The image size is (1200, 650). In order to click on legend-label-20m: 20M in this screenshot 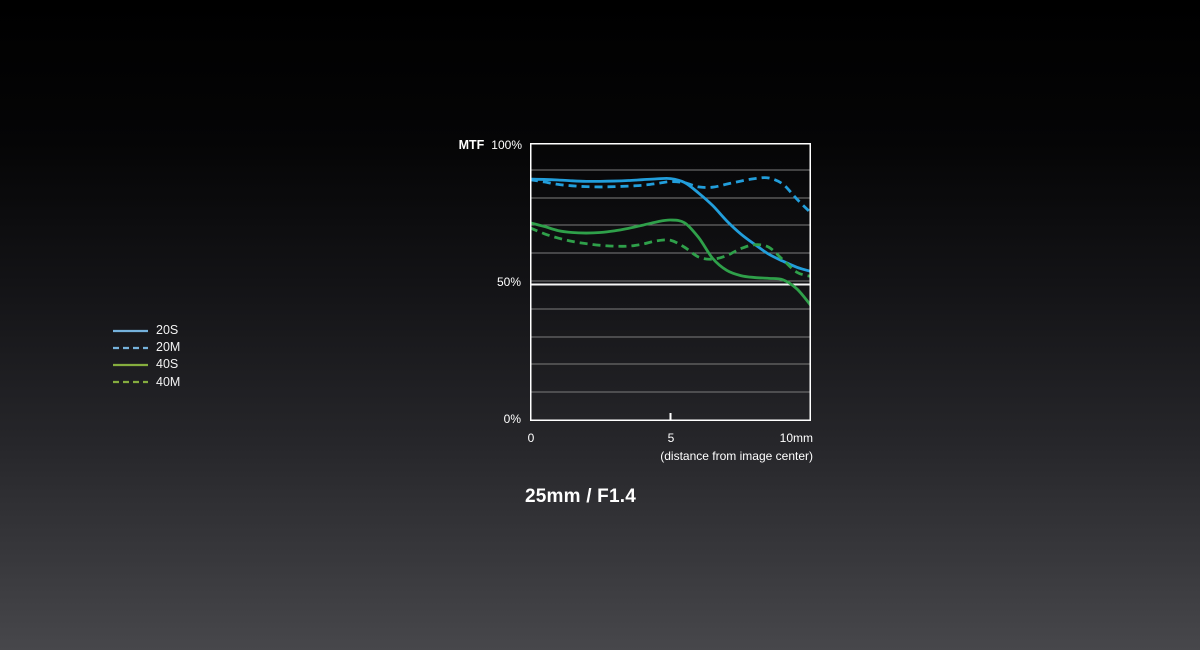, I will do `click(168, 347)`.